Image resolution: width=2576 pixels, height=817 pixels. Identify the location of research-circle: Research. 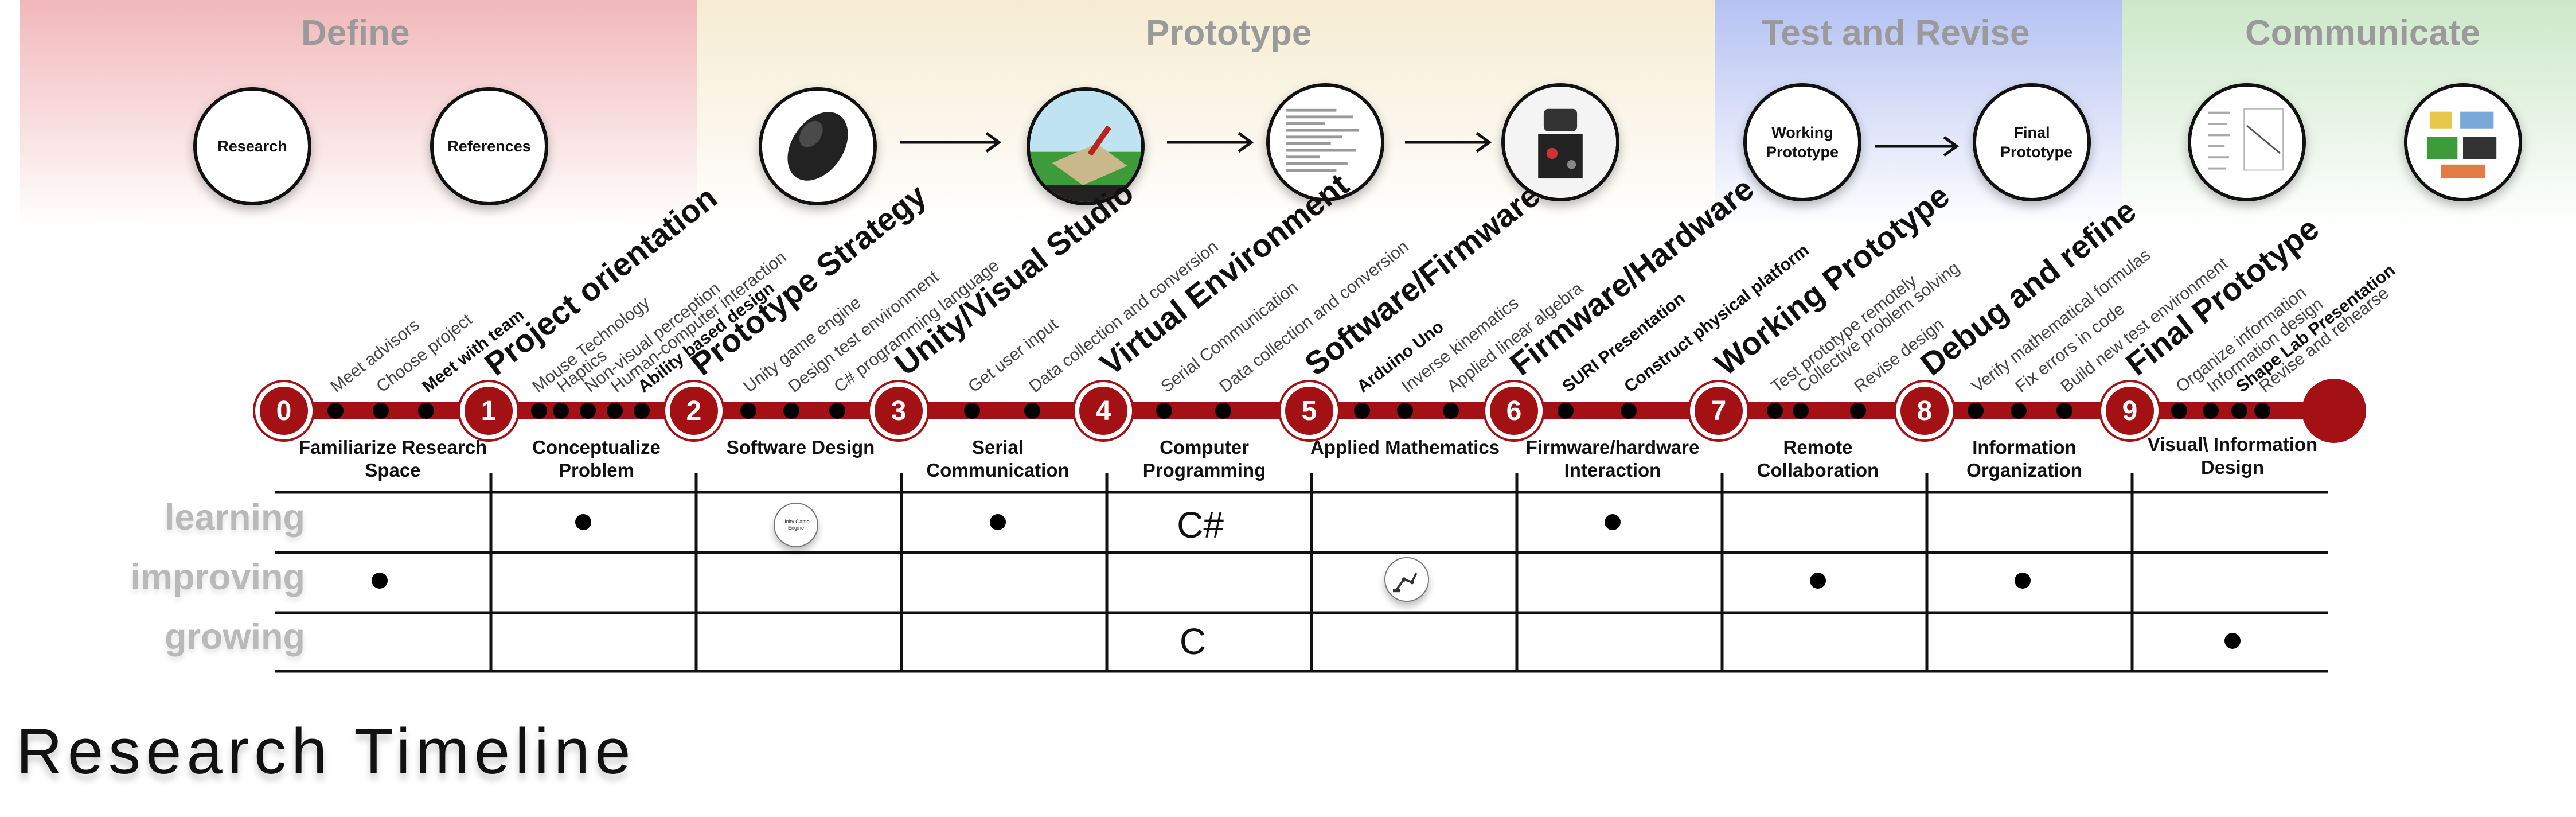
(252, 146).